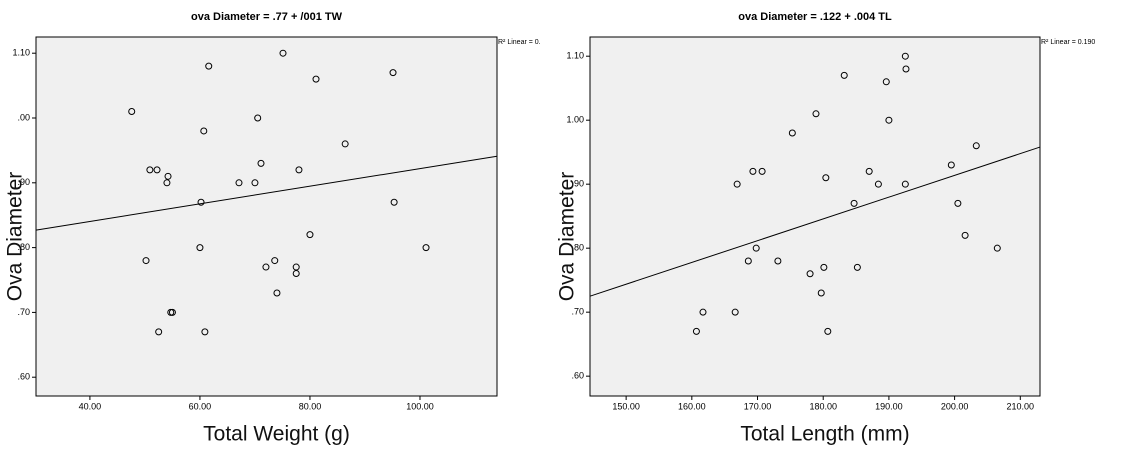 The width and height of the screenshot is (1122, 449). I want to click on annotation: R² Linear = 0., so click(519, 42).